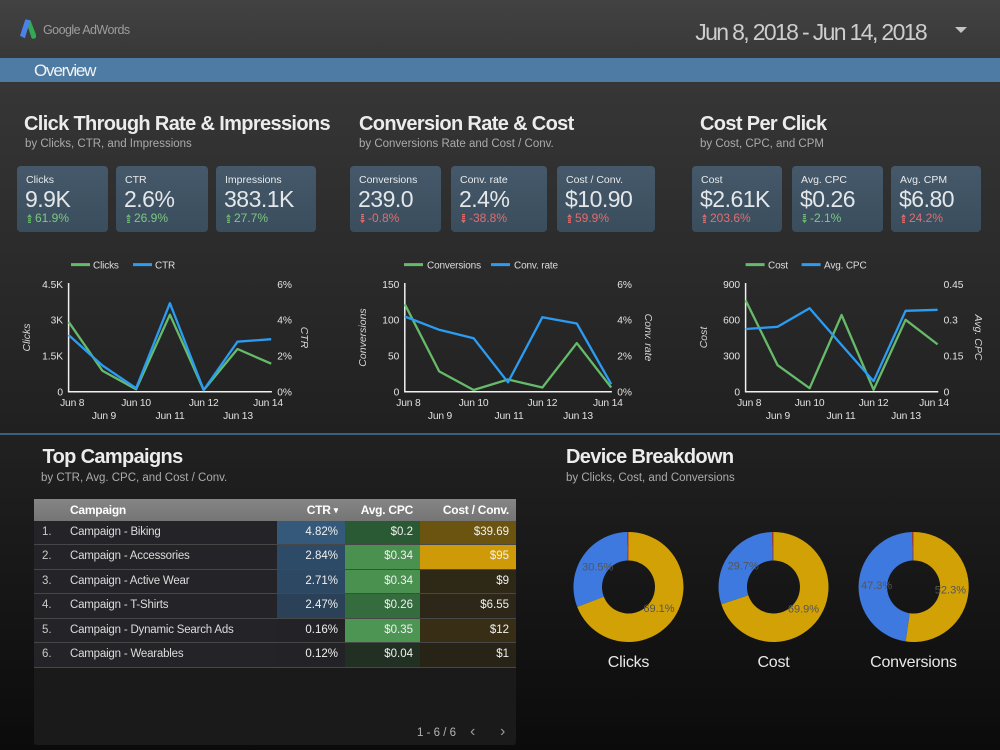  What do you see at coordinates (731, 321) in the screenshot?
I see `svg-text: 600` at bounding box center [731, 321].